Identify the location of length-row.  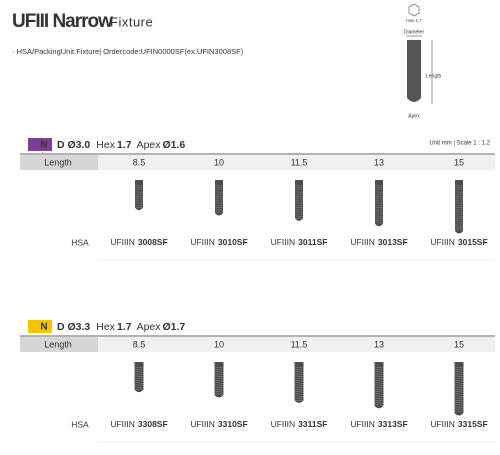
(296, 344).